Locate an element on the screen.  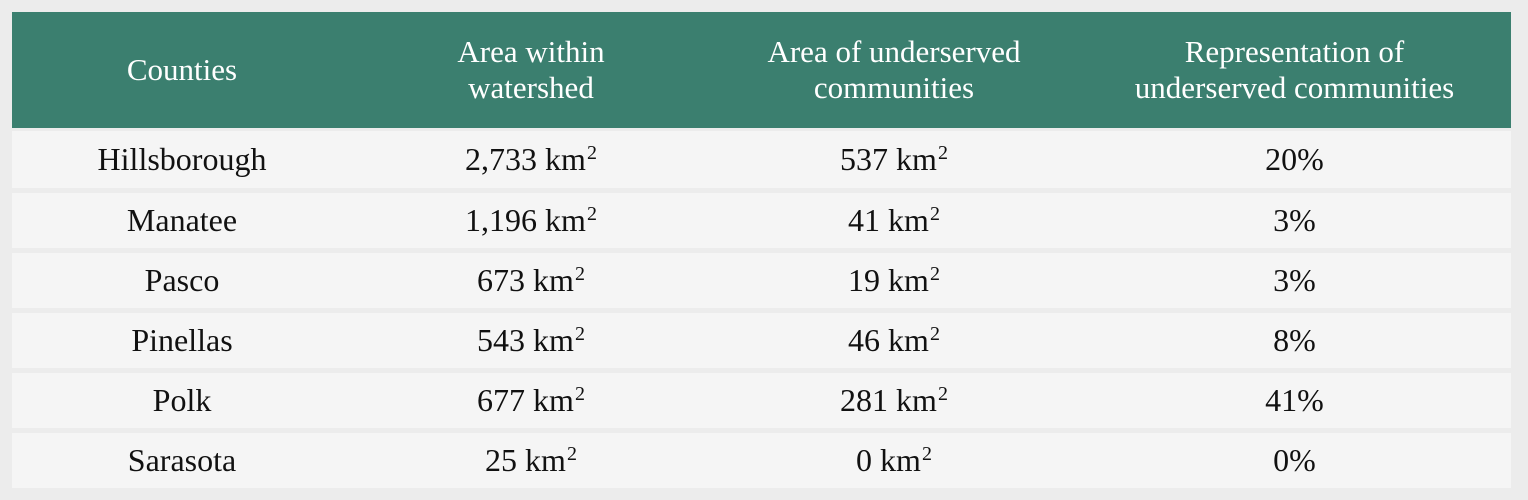
underserved-cell: 19 km2 is located at coordinates (894, 278).